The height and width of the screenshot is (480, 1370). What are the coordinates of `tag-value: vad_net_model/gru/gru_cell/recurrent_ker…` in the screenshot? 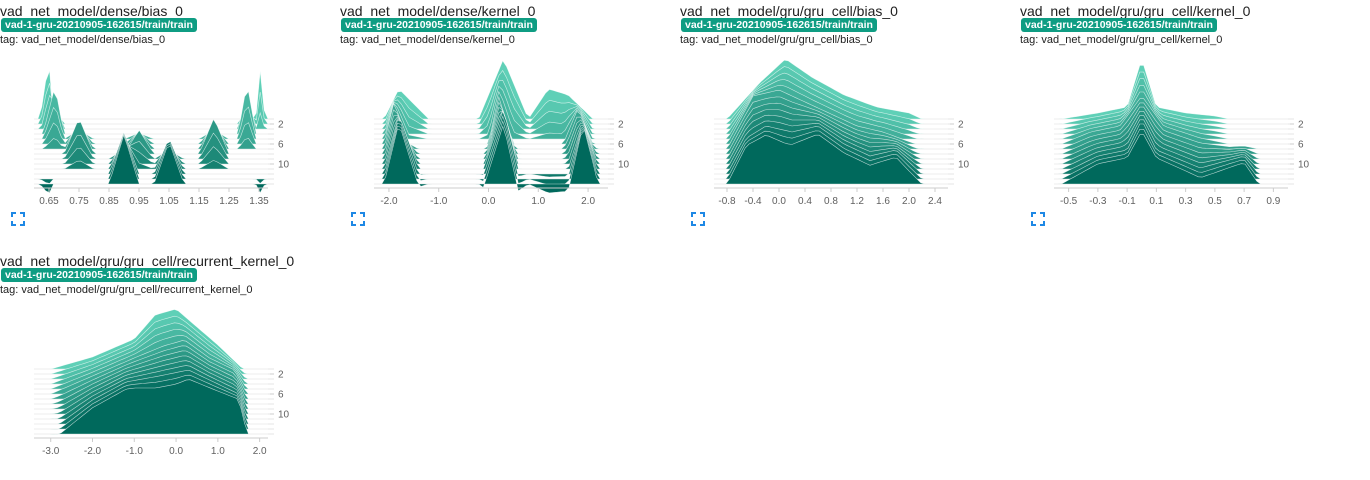 It's located at (137, 290).